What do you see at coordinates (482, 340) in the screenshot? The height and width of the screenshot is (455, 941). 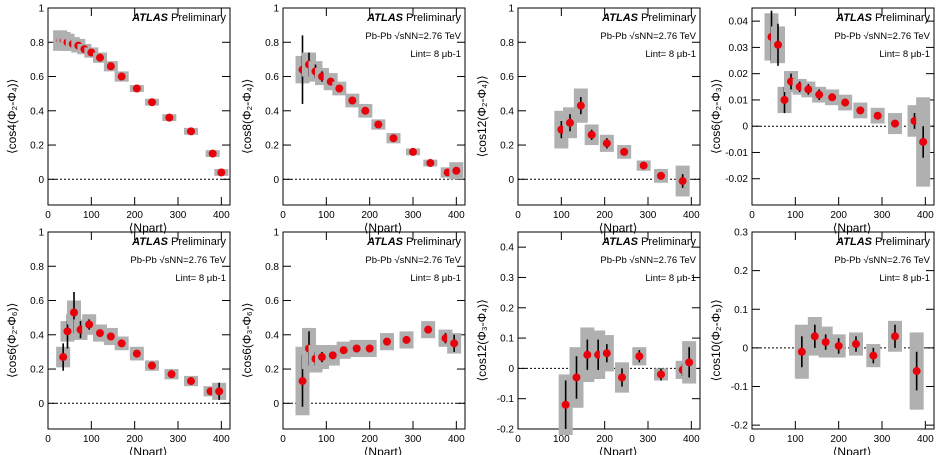 I see `y-axis-label: ⟨cos12(Φ₃-Φ₄)⟩` at bounding box center [482, 340].